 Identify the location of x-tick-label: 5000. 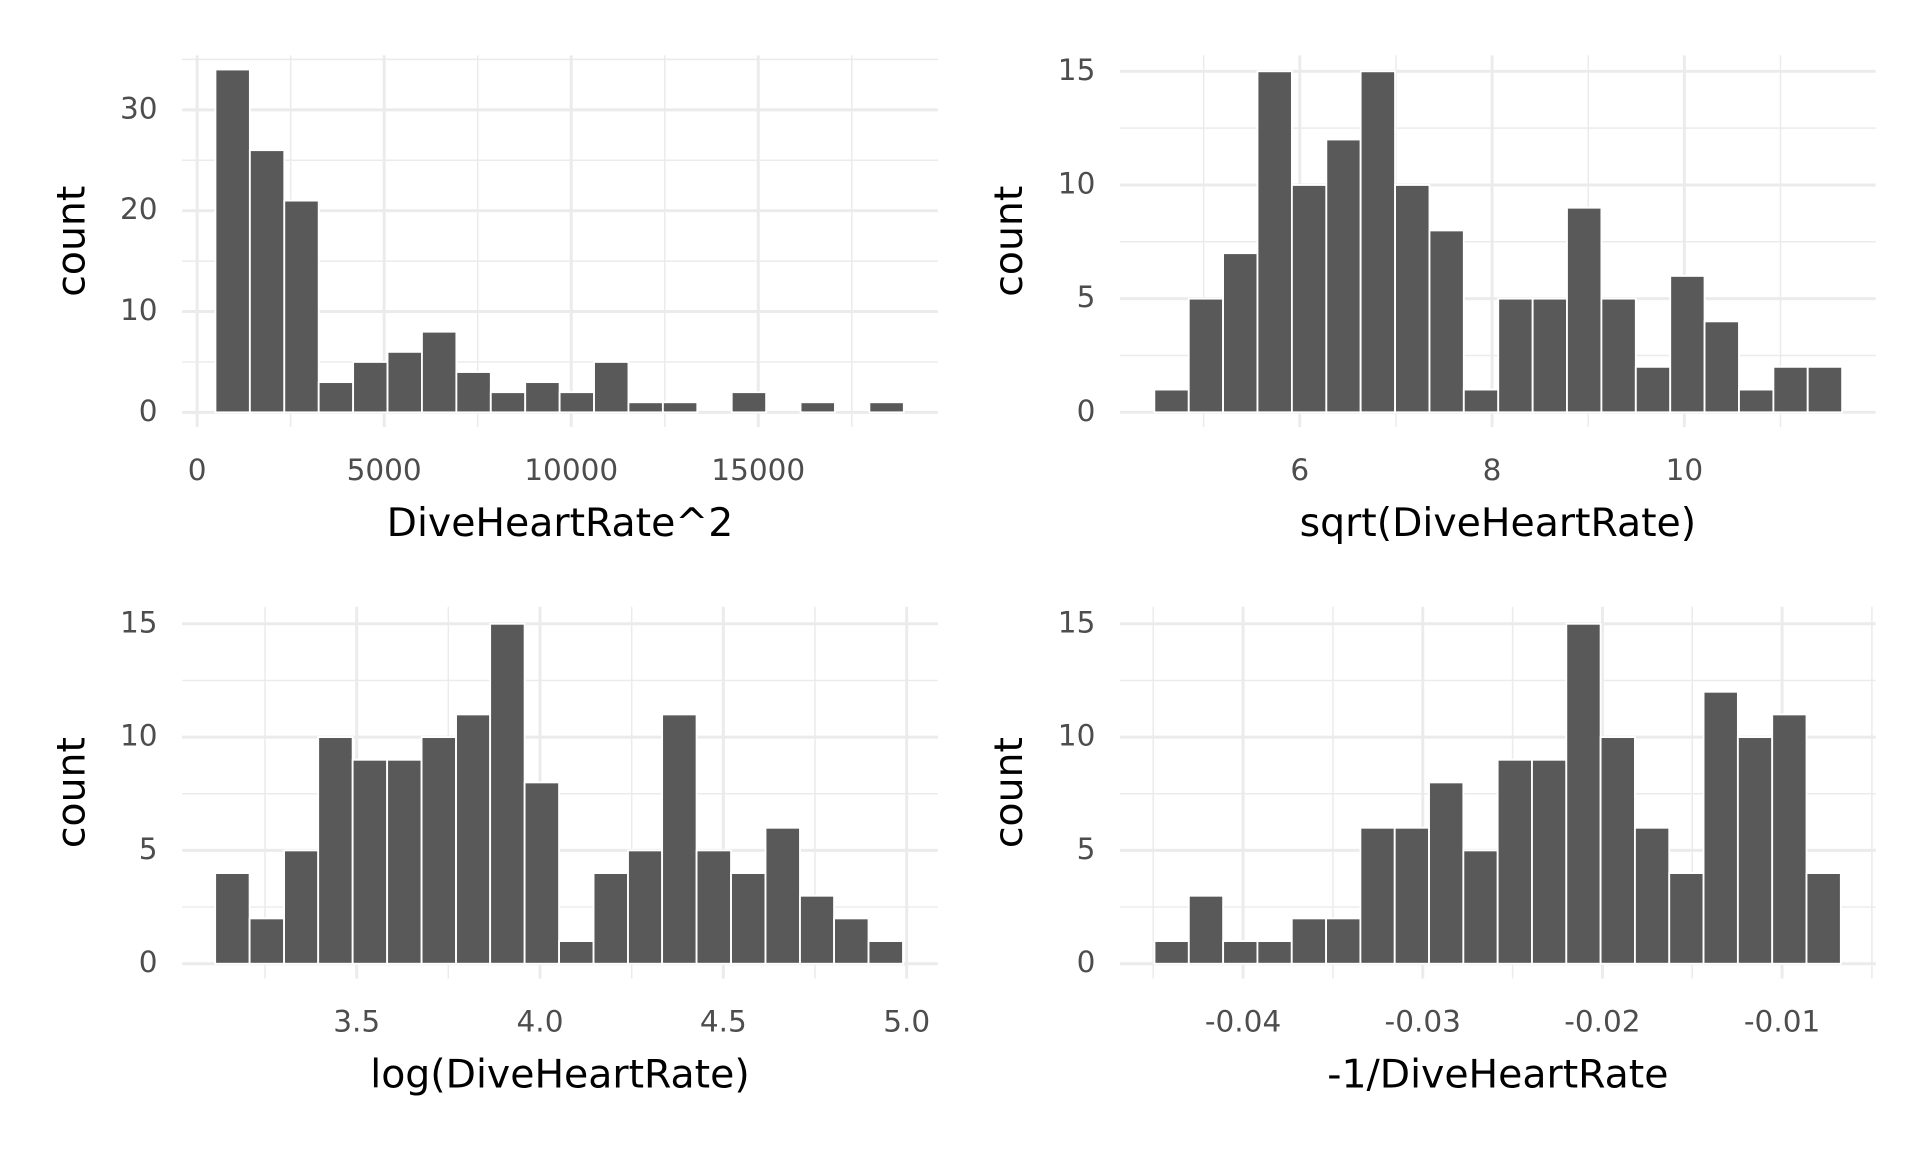
(384, 470).